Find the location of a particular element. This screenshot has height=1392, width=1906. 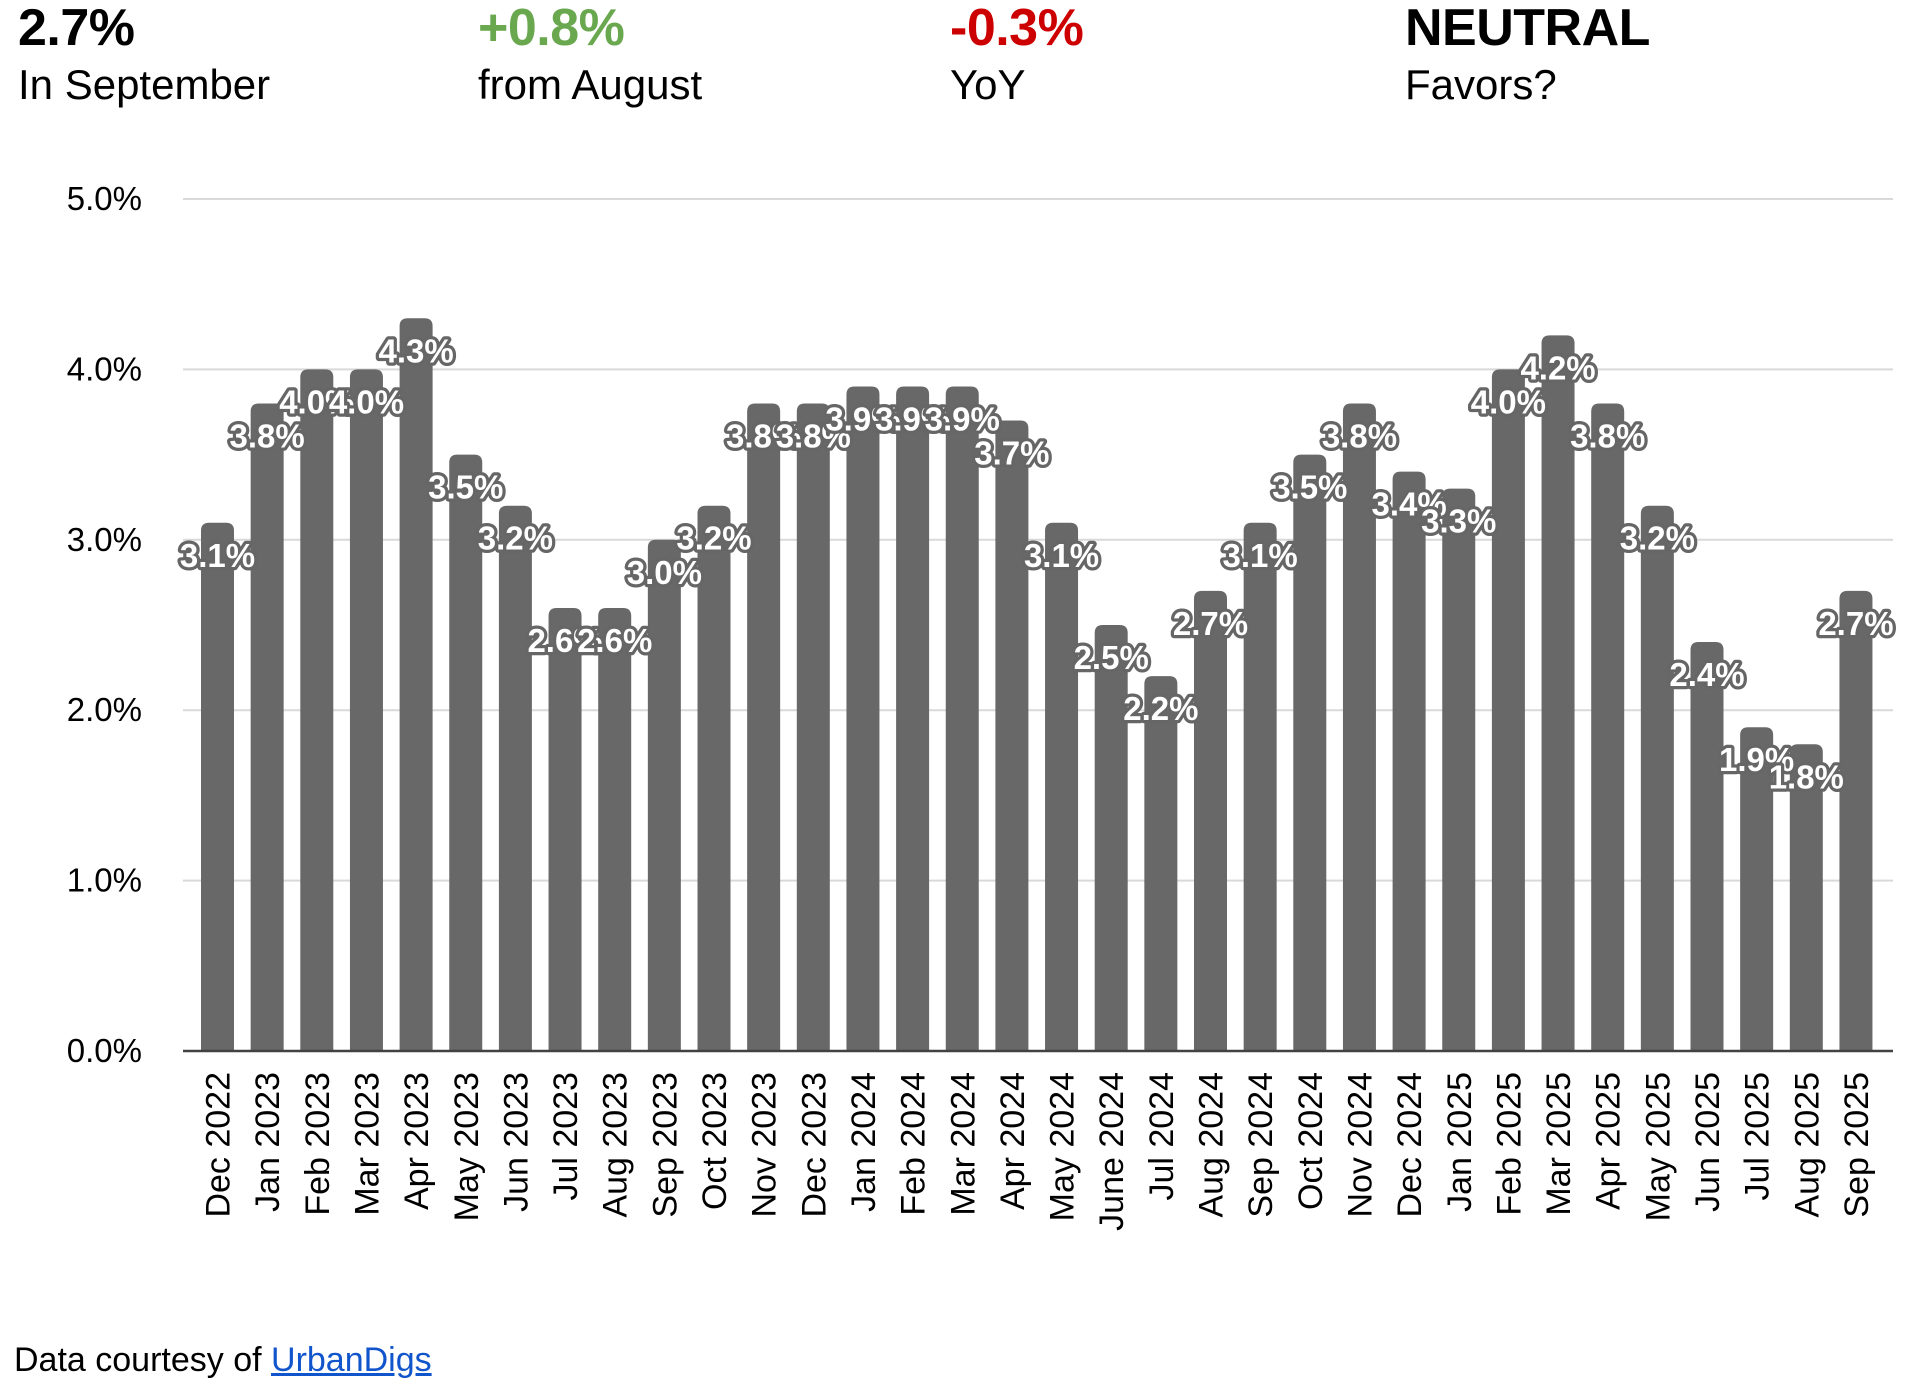

x-tick-Sep-2025: Sep 2025 is located at coordinates (1857, 1145).